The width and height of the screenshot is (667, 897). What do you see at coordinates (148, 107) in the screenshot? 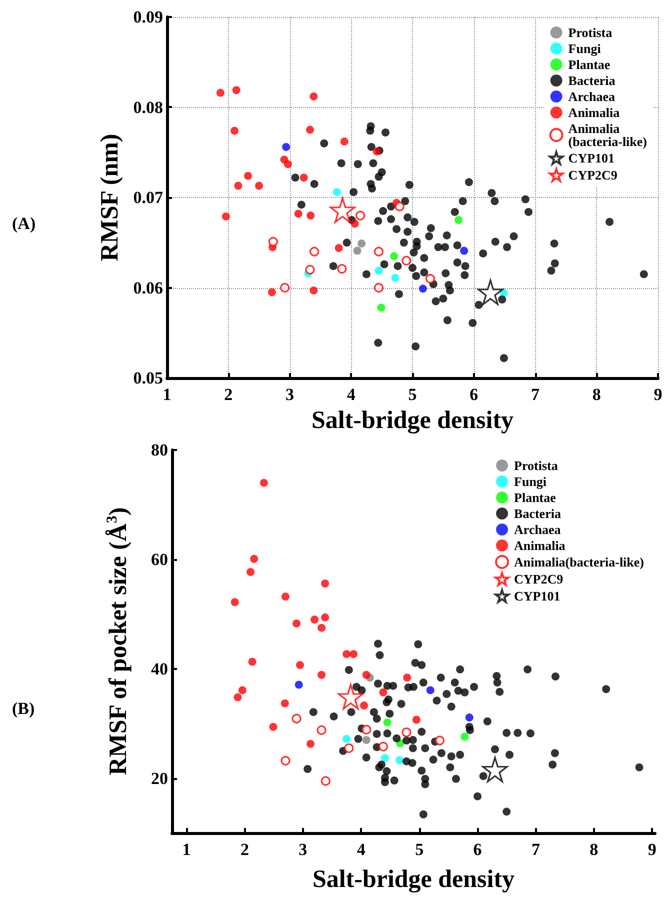
I see `y-tick-label: 0.08` at bounding box center [148, 107].